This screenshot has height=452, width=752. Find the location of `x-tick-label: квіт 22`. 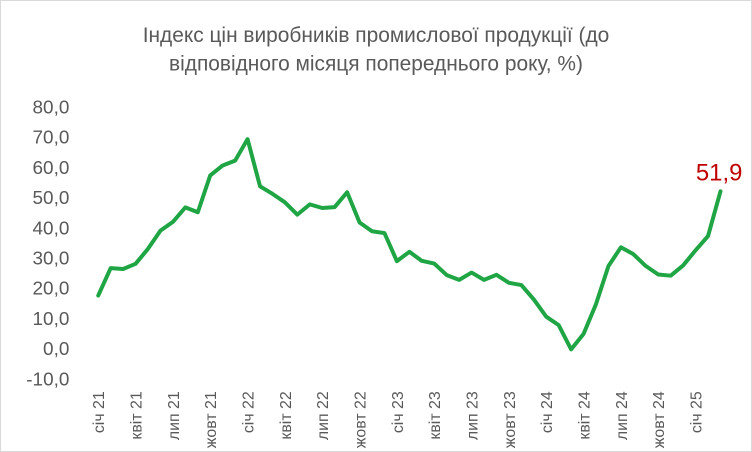

x-tick-label: квіт 22 is located at coordinates (286, 415).